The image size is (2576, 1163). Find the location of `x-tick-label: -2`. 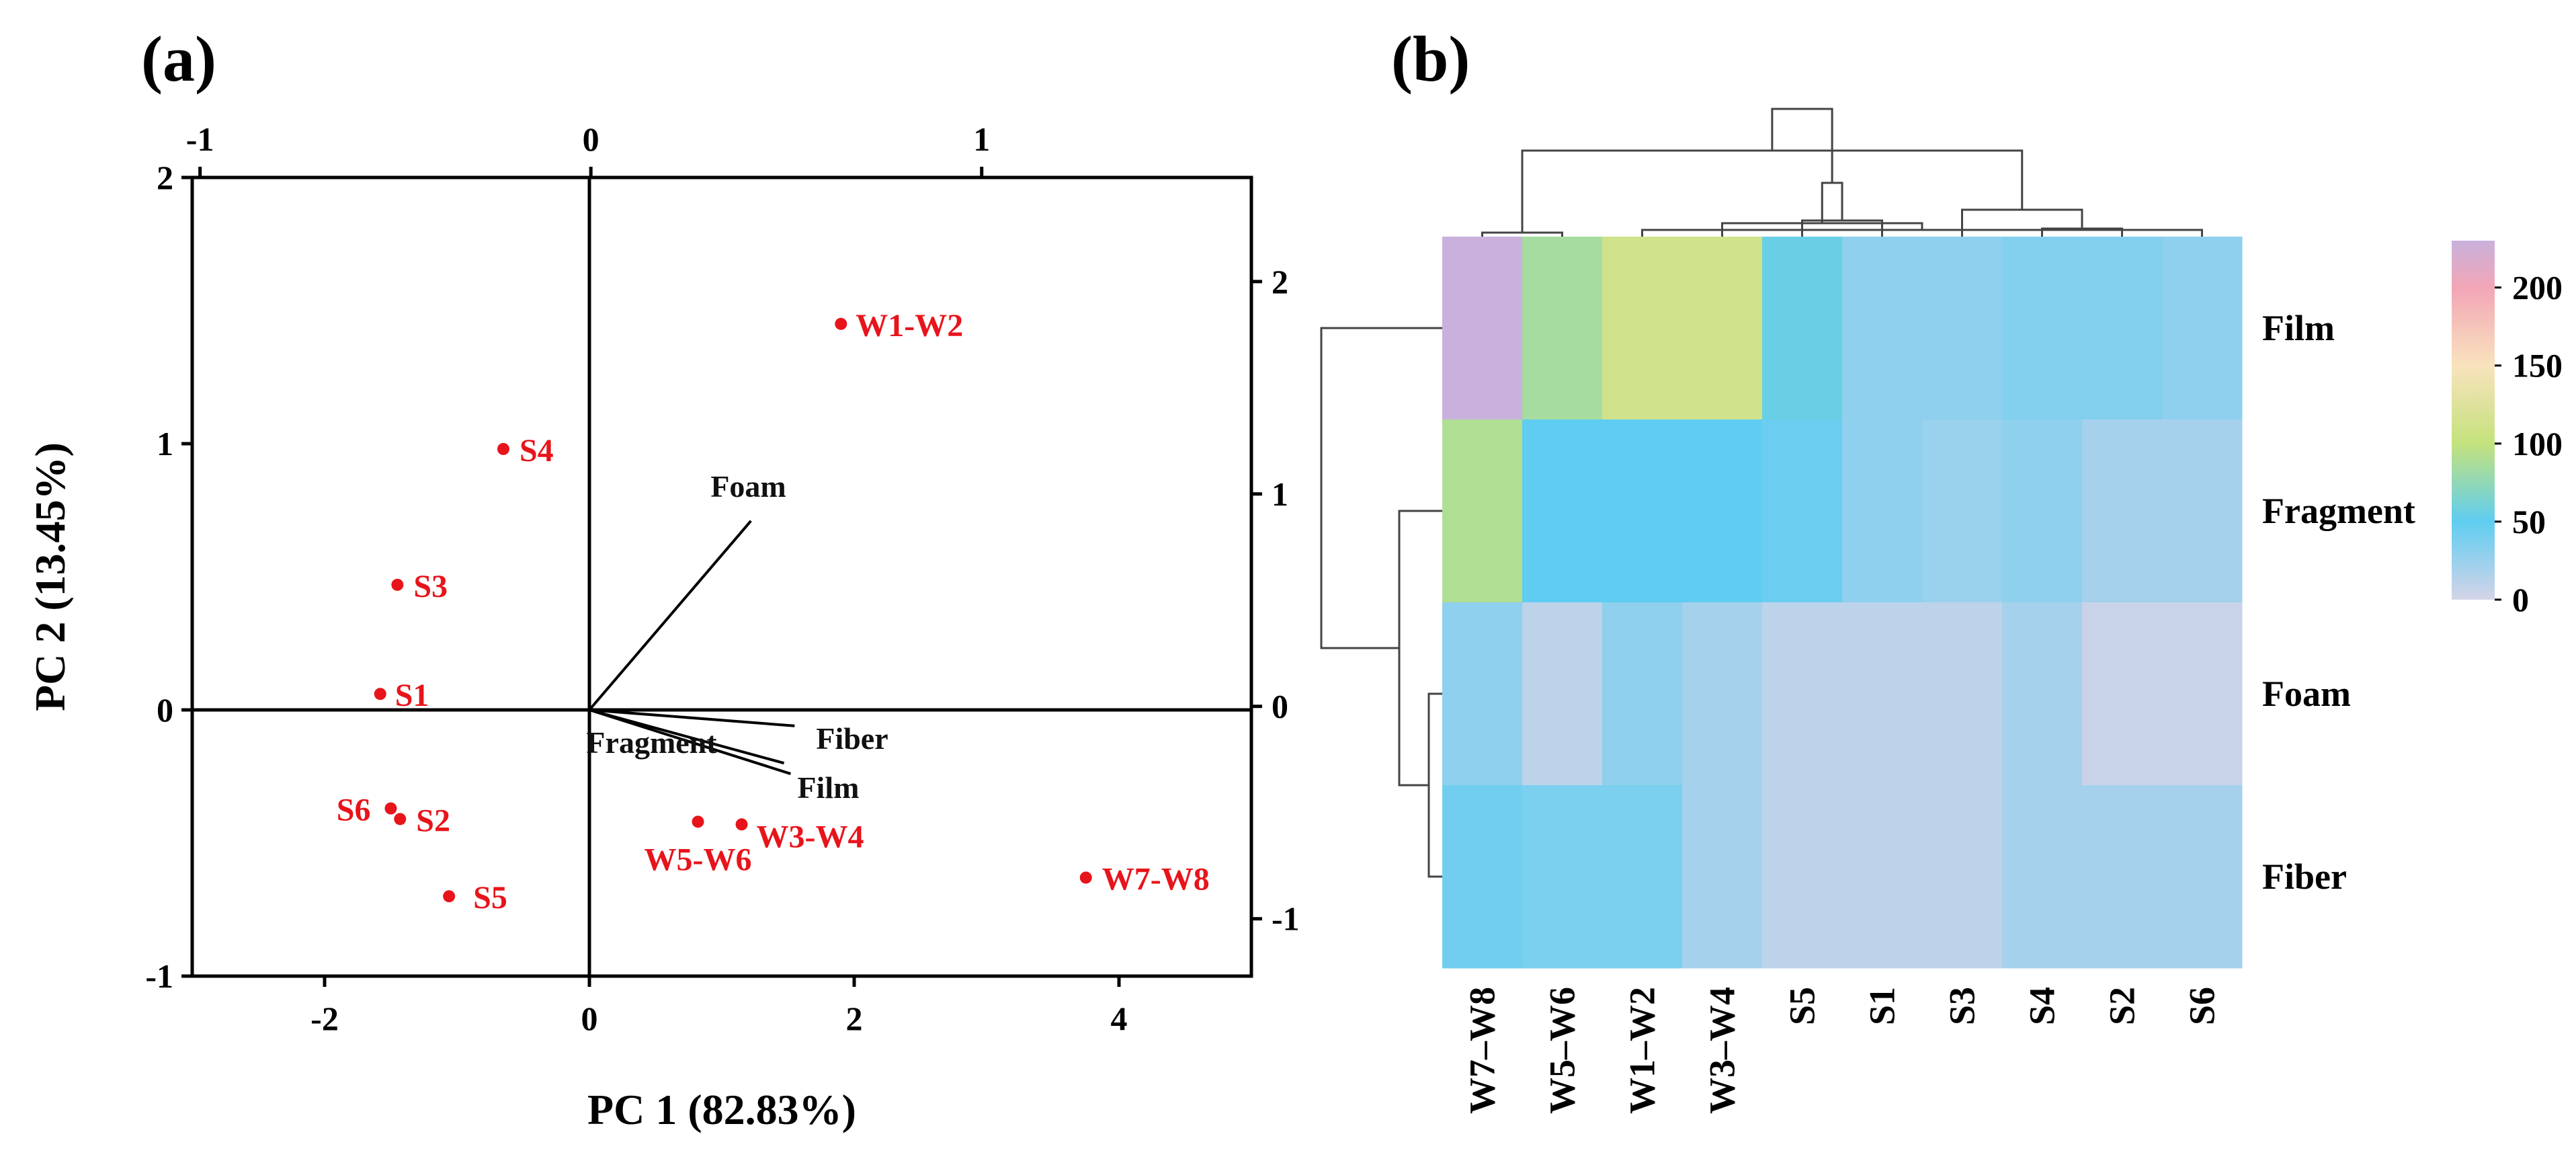

x-tick-label: -2 is located at coordinates (324, 1018).